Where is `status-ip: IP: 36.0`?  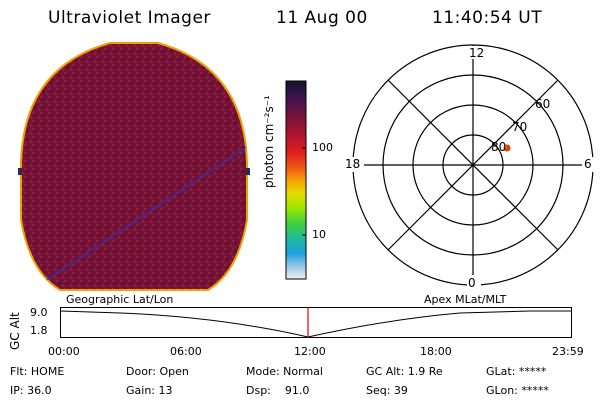
status-ip: IP: 36.0 is located at coordinates (31, 390).